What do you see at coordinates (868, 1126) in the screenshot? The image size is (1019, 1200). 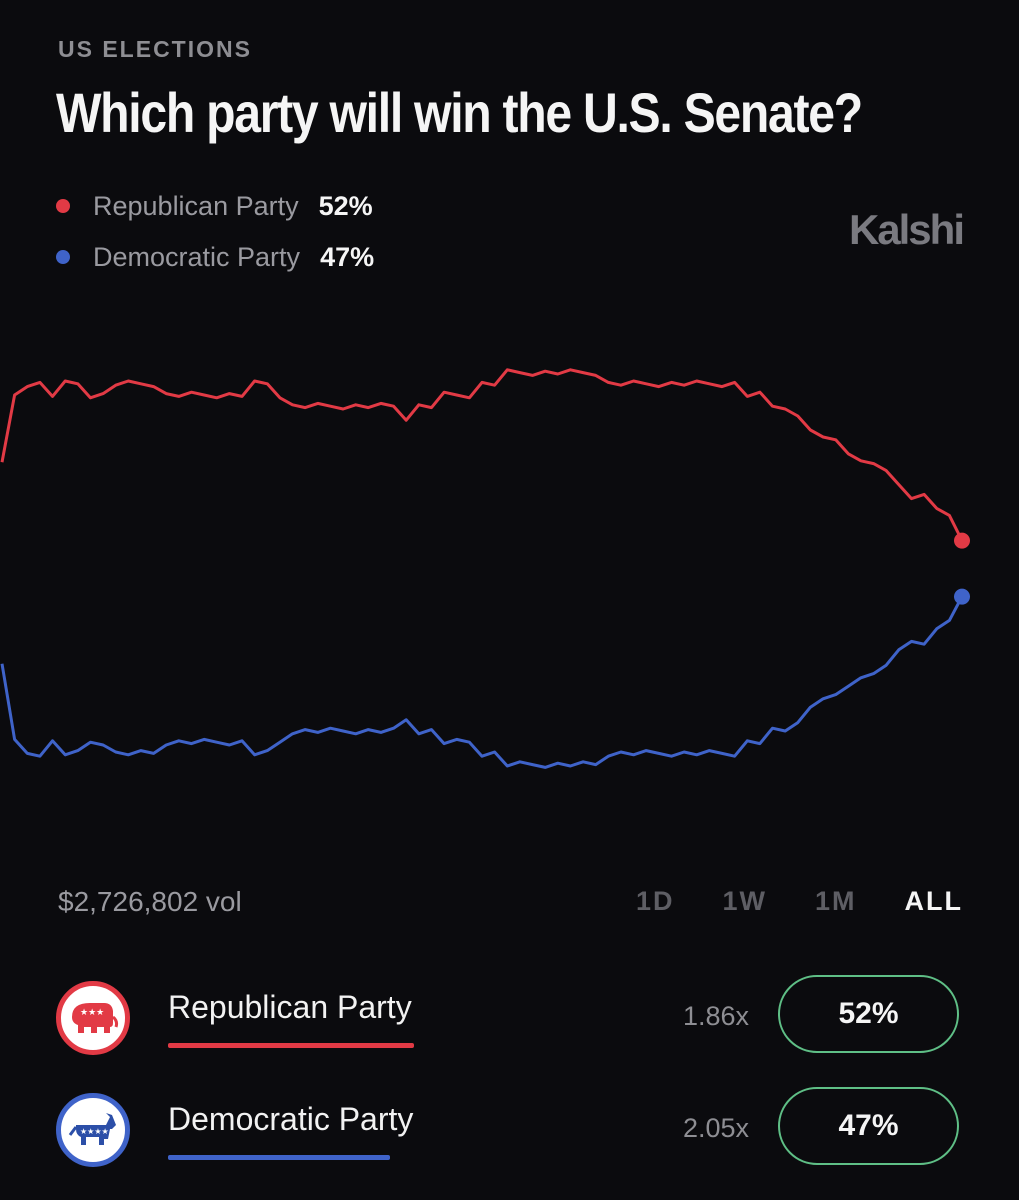 I see `buy-democratic-button: 47%` at bounding box center [868, 1126].